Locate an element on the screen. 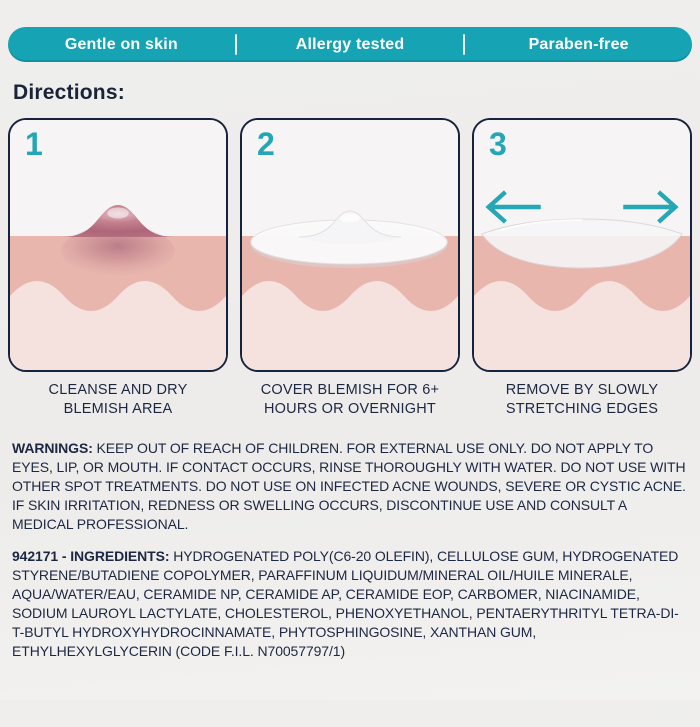 This screenshot has width=700, height=727. step-2-panel: 2 is located at coordinates (350, 245).